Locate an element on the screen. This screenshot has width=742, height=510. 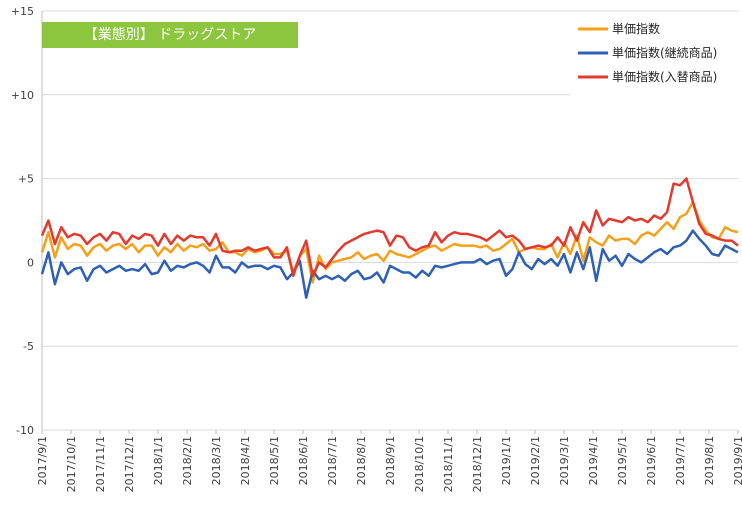
x-tick-label: 2019/2/1 is located at coordinates (535, 460).